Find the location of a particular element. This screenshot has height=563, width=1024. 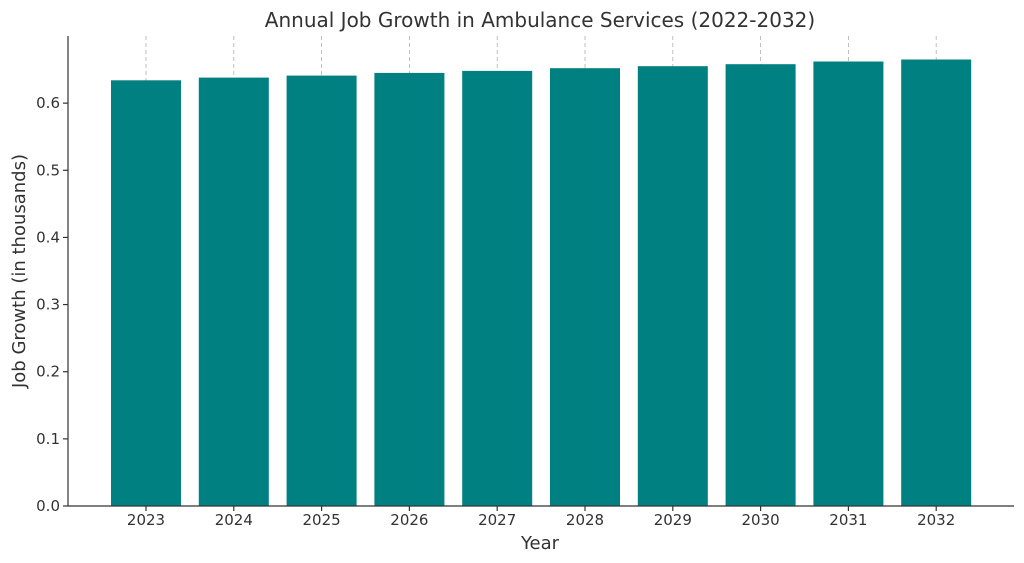

y-tick-label-0.1: 0.1 is located at coordinates (48, 439).